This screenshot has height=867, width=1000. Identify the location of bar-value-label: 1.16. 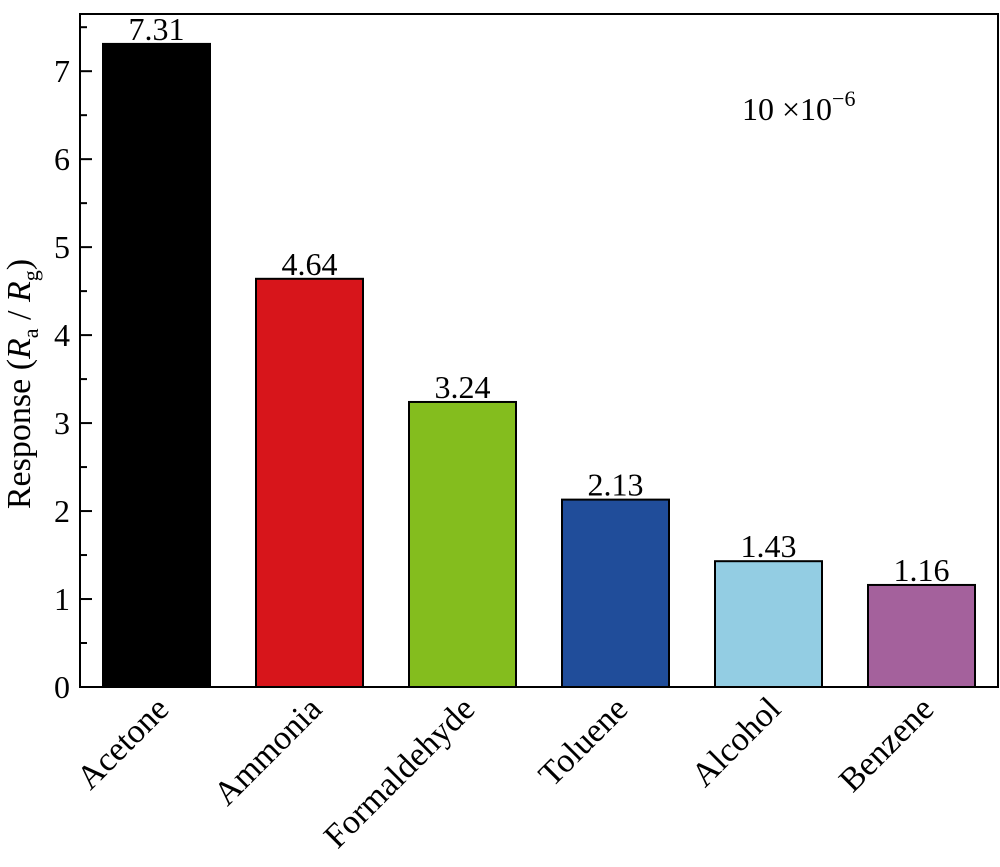
(922, 570).